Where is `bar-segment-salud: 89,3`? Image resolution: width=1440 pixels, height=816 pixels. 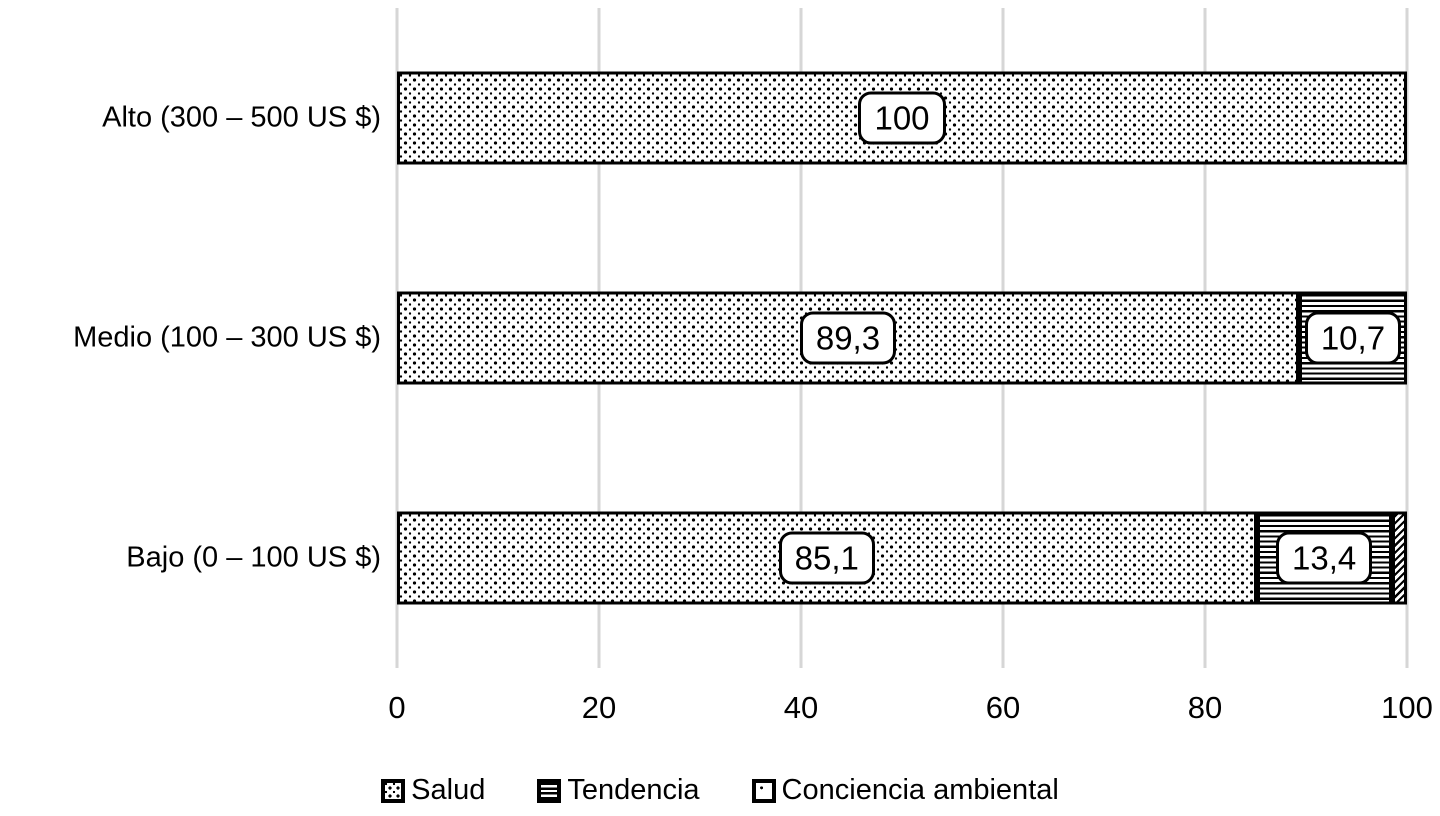 bar-segment-salud: 89,3 is located at coordinates (848, 338).